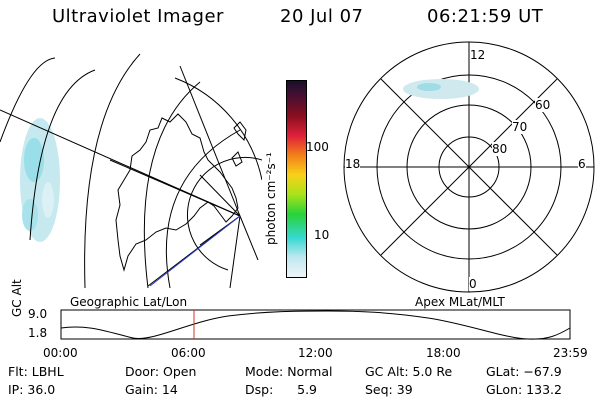 This screenshot has height=400, width=600. I want to click on orbit-altitude-plot, so click(315, 324).